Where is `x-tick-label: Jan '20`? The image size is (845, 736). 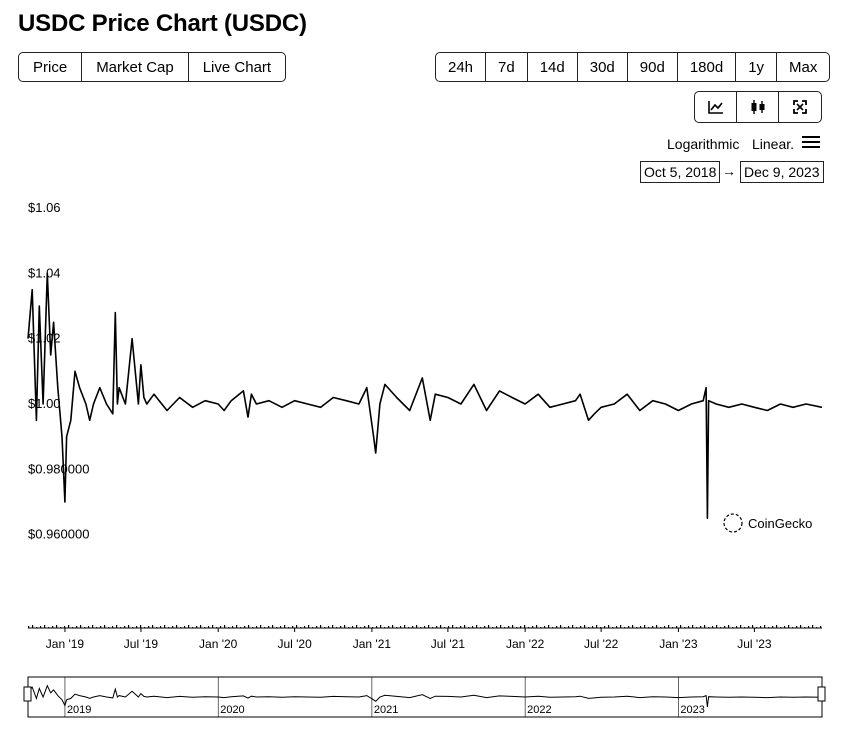
x-tick-label: Jan '20 is located at coordinates (218, 644).